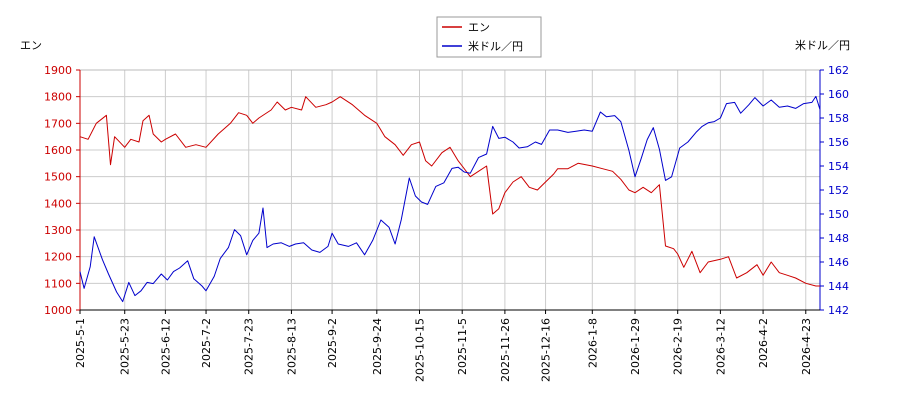 The width and height of the screenshot is (900, 400). What do you see at coordinates (838, 166) in the screenshot?
I see `y-right-tick-label: 154` at bounding box center [838, 166].